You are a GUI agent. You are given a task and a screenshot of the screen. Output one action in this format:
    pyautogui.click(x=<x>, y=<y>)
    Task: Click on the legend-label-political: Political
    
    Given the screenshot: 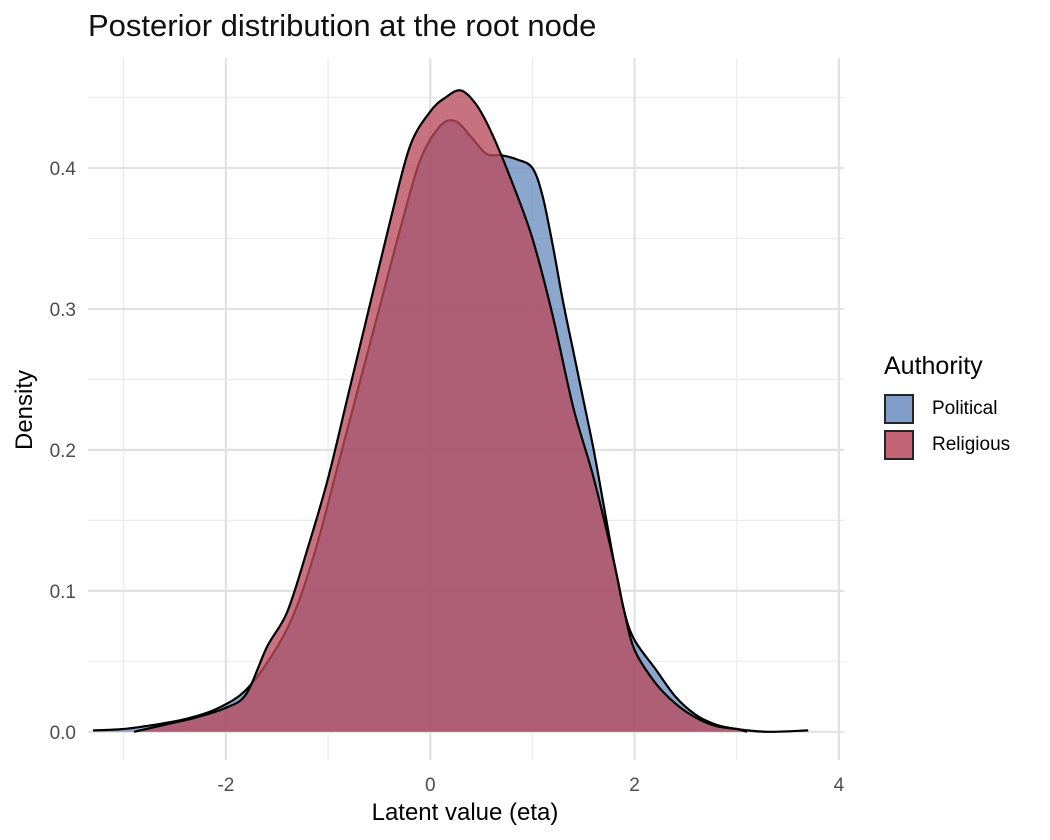 What is the action you would take?
    pyautogui.click(x=965, y=408)
    